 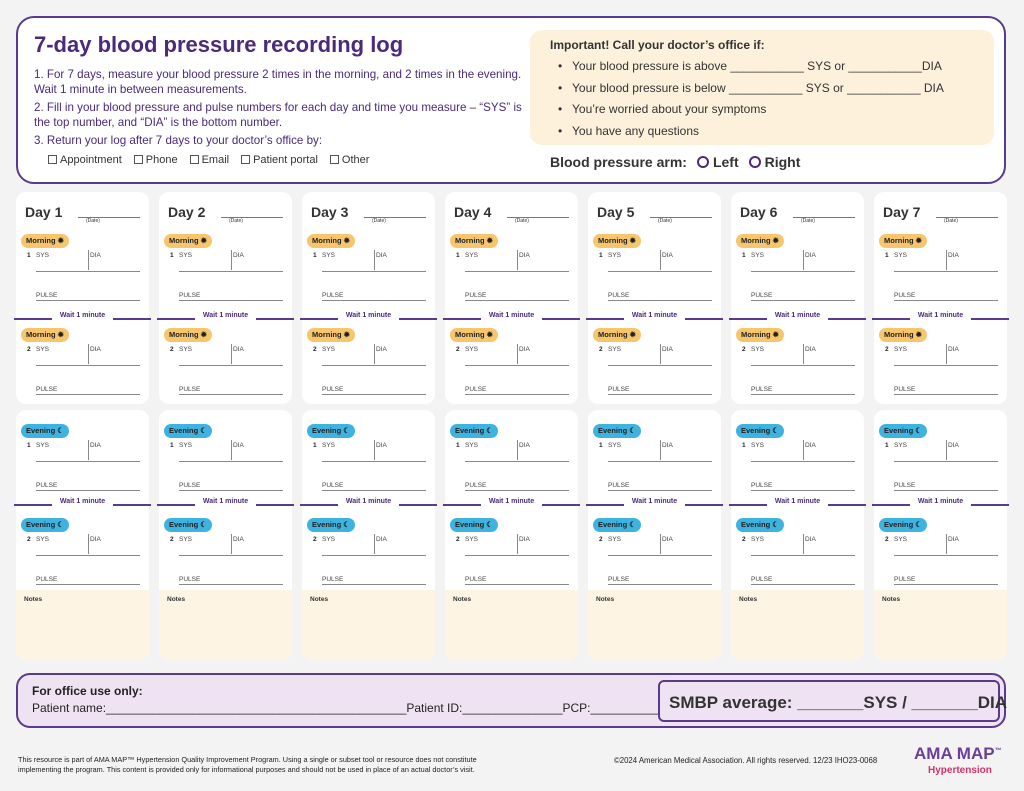 I want to click on day-label: Day 3, so click(x=330, y=212).